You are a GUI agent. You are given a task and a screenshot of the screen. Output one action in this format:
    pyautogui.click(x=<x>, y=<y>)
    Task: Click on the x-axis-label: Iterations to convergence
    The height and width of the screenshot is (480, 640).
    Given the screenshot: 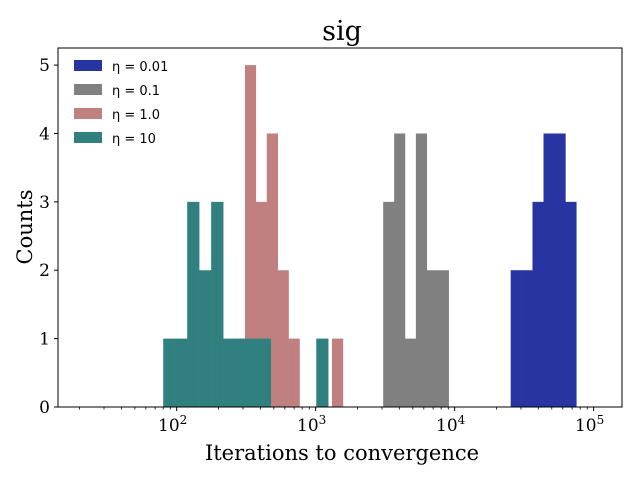 What is the action you would take?
    pyautogui.click(x=342, y=453)
    